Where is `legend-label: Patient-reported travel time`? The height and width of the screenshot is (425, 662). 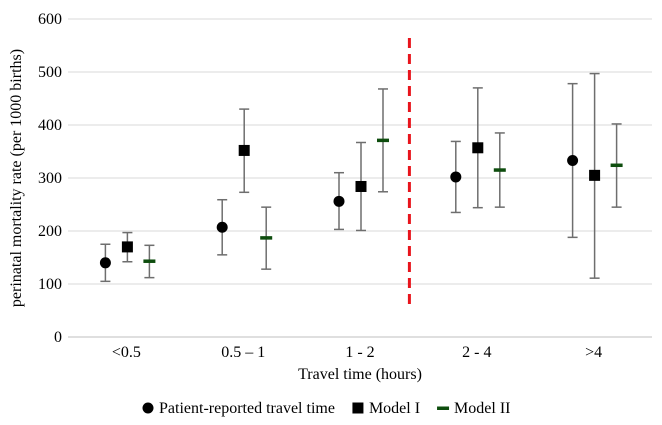 legend-label: Patient-reported travel time is located at coordinates (247, 408).